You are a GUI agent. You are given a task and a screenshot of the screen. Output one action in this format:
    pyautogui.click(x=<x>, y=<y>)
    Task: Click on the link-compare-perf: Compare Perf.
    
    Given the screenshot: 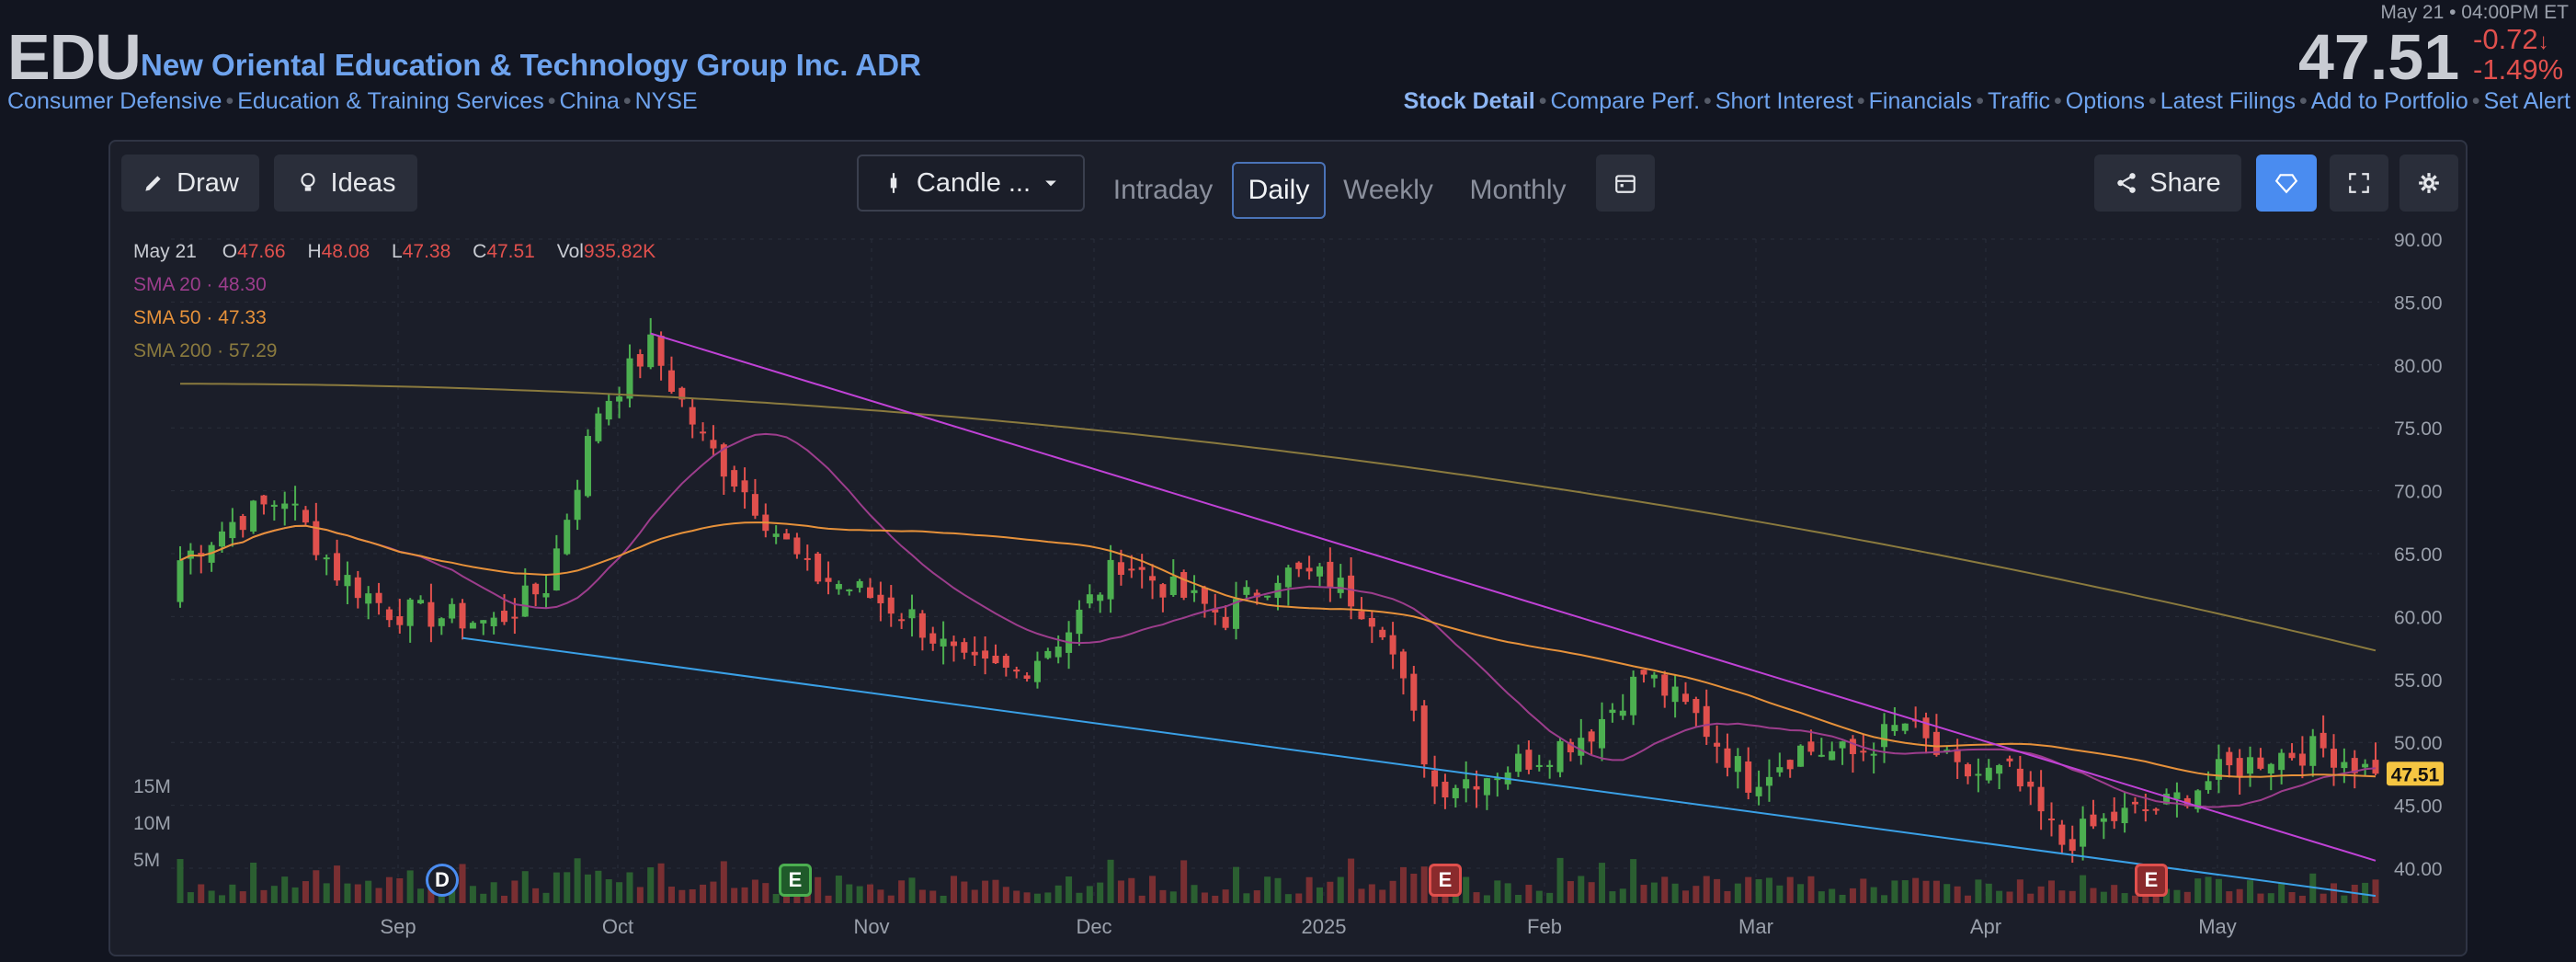 What is the action you would take?
    pyautogui.click(x=1625, y=101)
    